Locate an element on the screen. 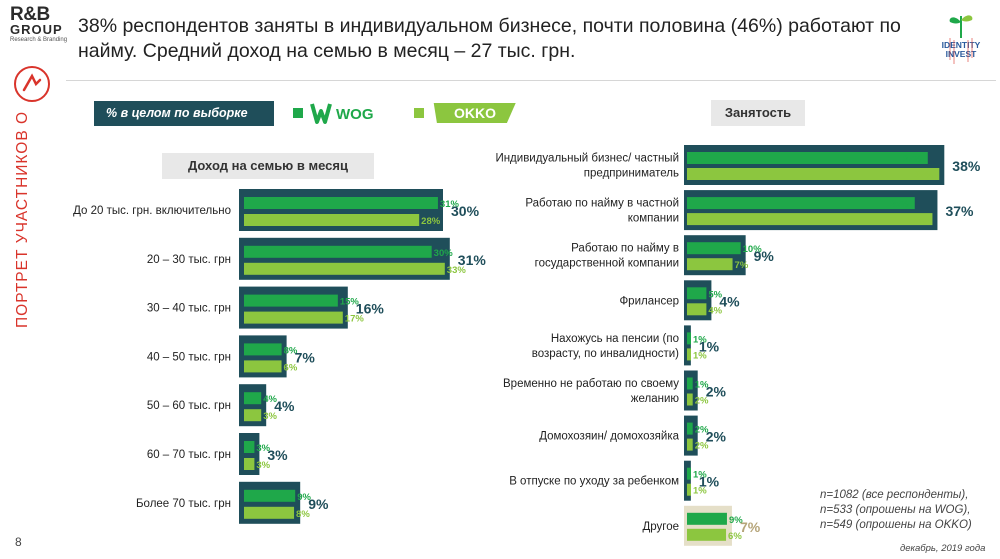 Image resolution: width=1000 pixels, height=559 pixels. okko-logo: OKKO is located at coordinates (475, 113).